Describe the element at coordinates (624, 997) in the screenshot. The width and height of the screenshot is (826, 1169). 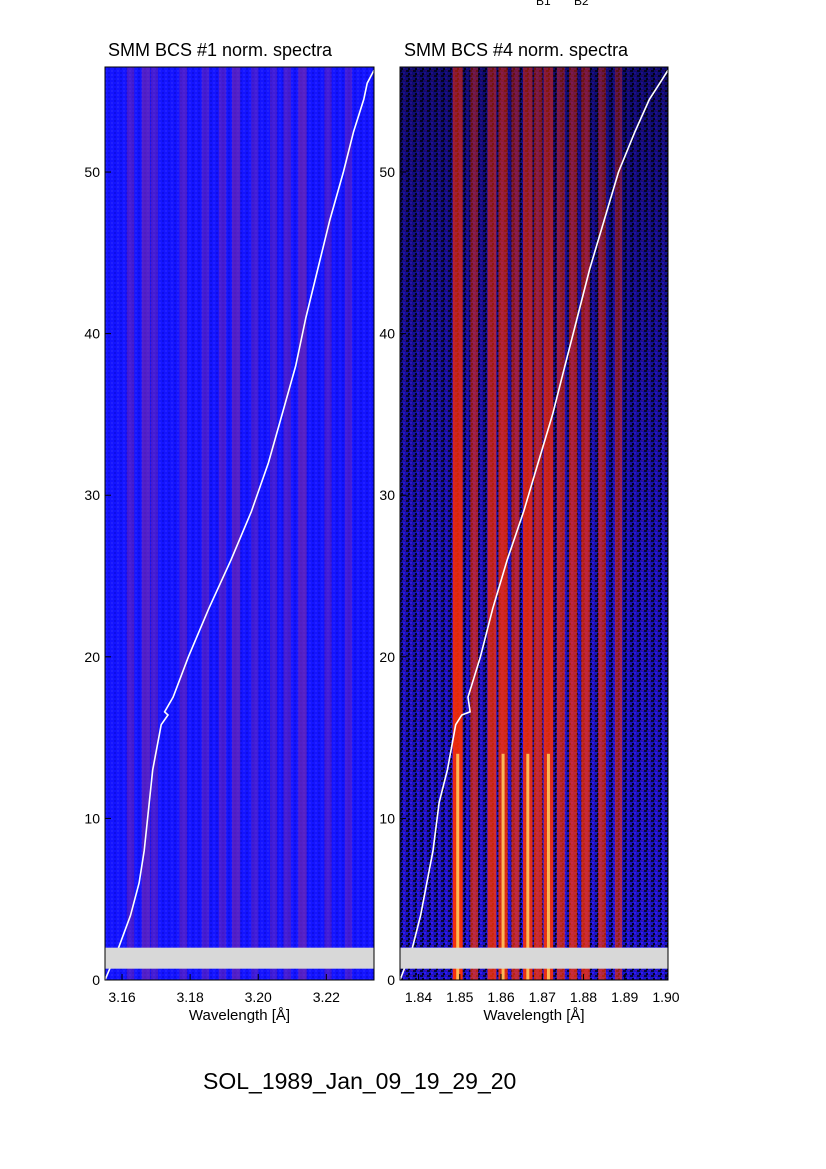
I see `x-tick-label: 1.89` at that location.